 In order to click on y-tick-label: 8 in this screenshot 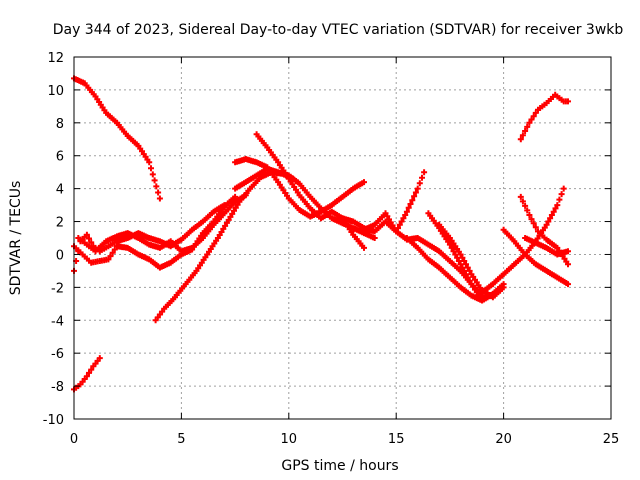, I will do `click(60, 124)`.